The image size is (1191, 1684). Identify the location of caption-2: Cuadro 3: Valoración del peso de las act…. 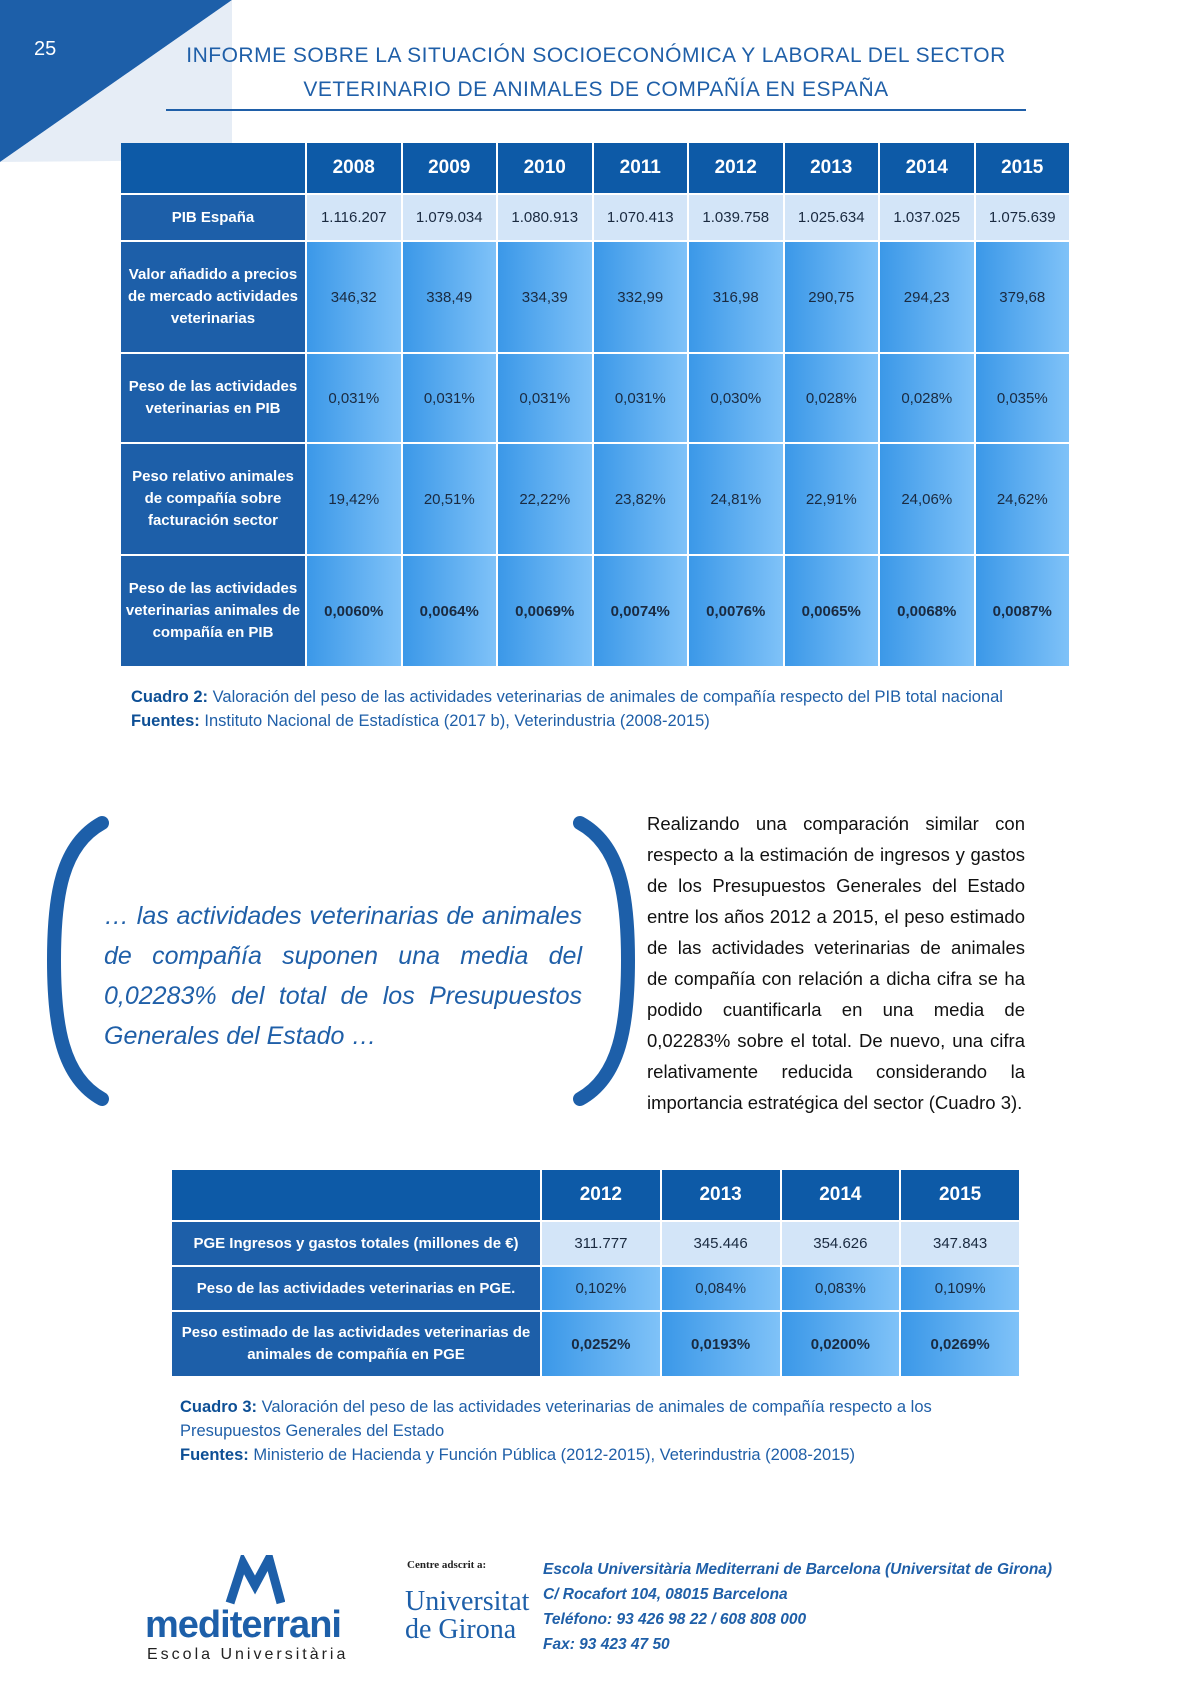
(605, 1431).